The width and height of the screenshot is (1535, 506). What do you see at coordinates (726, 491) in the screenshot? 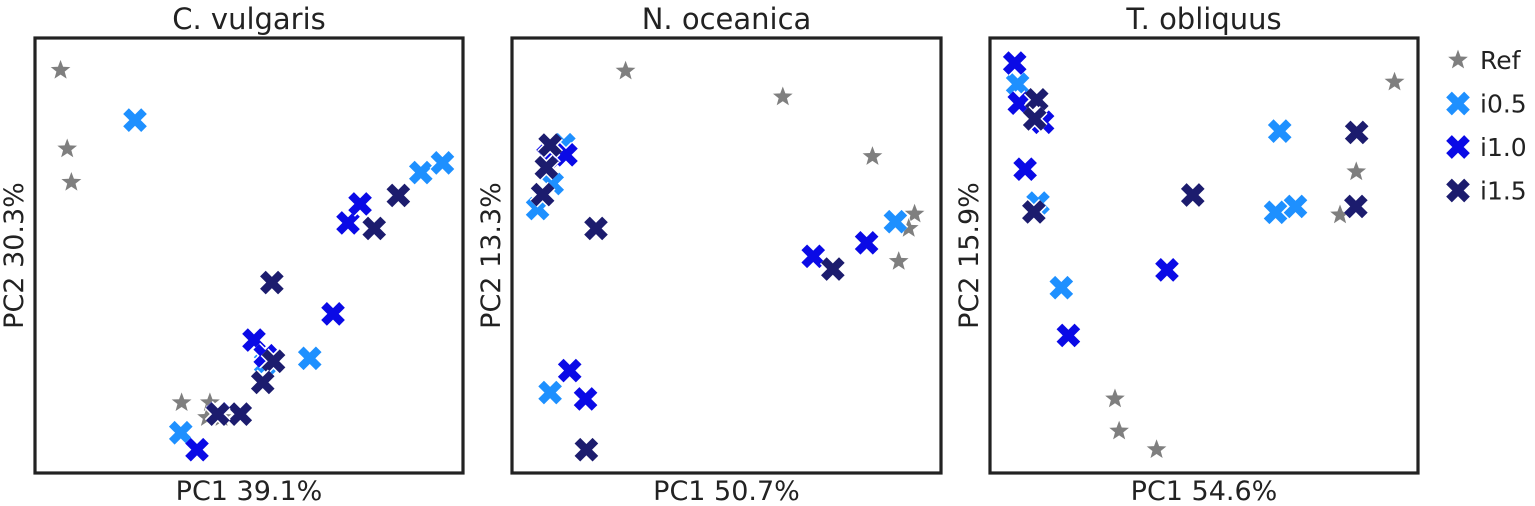
I see `x-axis-label: PC1 50.7%` at bounding box center [726, 491].